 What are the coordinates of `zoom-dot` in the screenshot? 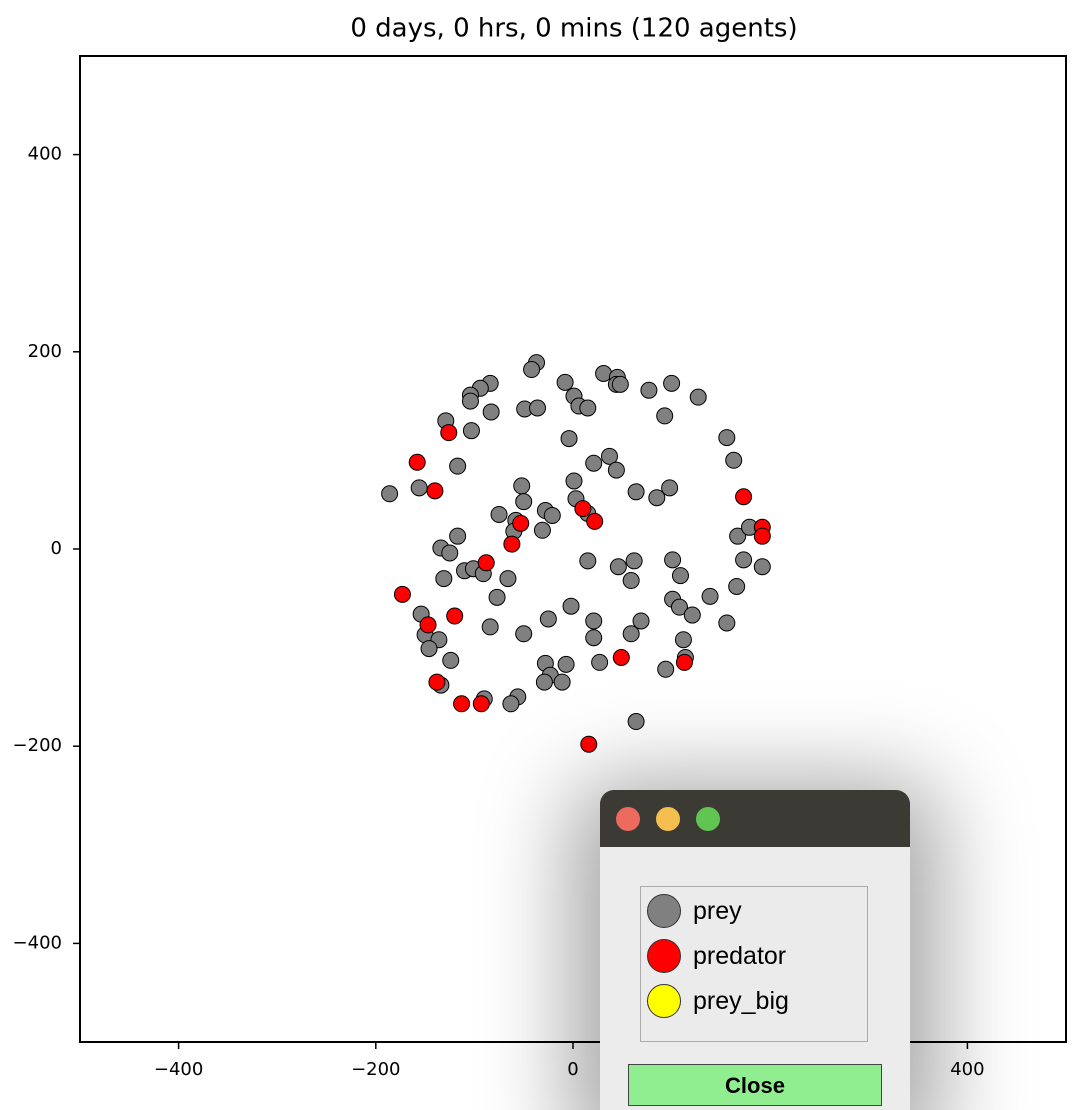 It's located at (708, 819).